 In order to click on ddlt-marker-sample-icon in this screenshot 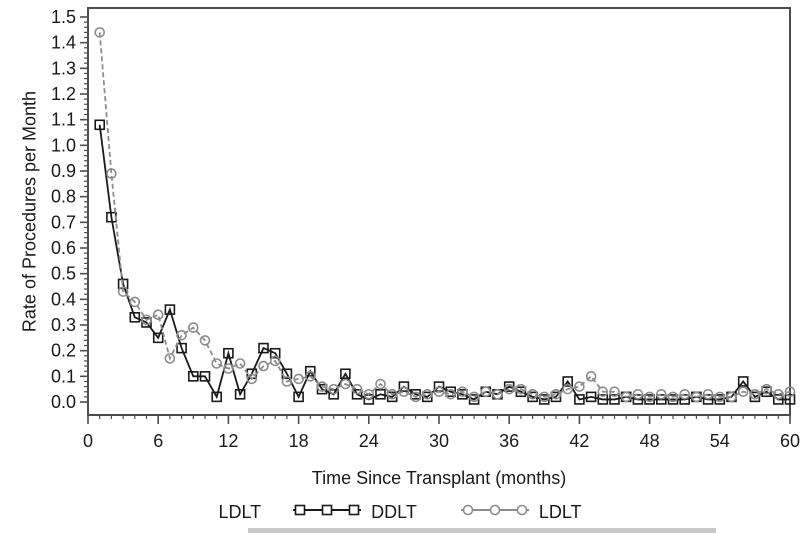, I will do `click(327, 512)`.